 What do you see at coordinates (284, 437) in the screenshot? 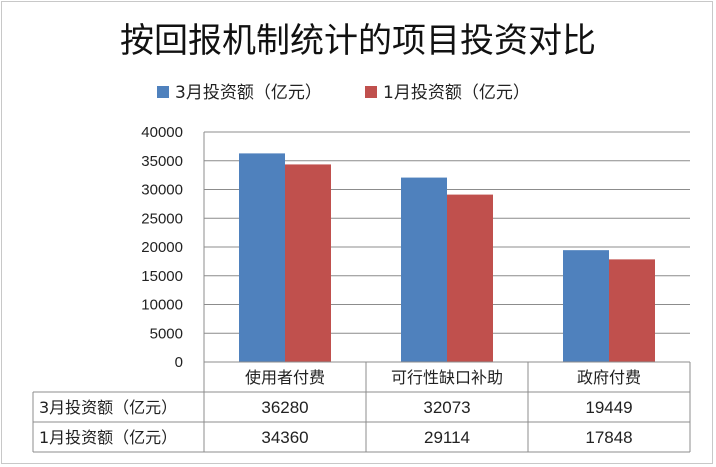
I see `table-value: 34360` at bounding box center [284, 437].